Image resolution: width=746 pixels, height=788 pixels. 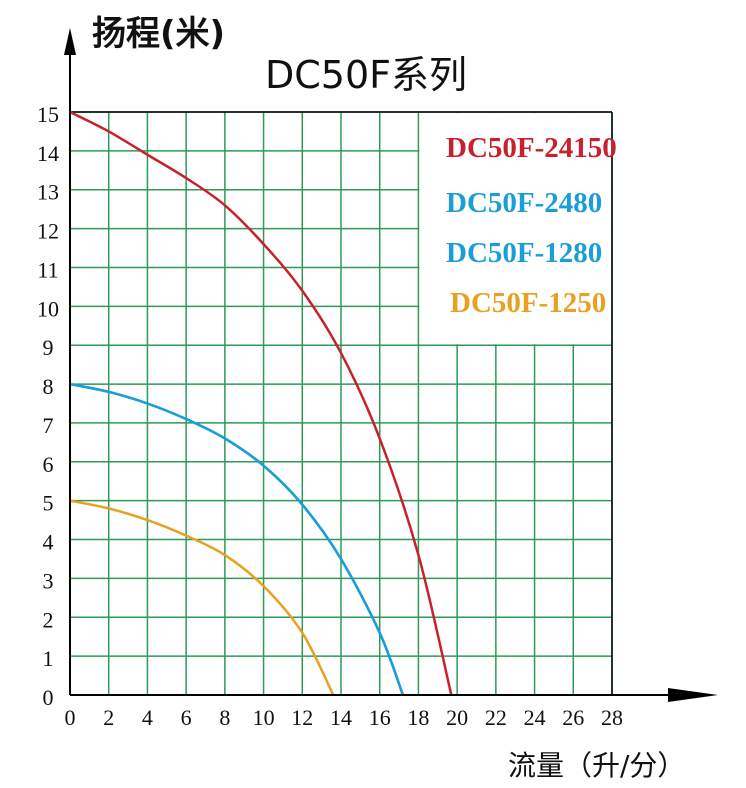 What do you see at coordinates (48, 192) in the screenshot?
I see `y-tick-label: 13` at bounding box center [48, 192].